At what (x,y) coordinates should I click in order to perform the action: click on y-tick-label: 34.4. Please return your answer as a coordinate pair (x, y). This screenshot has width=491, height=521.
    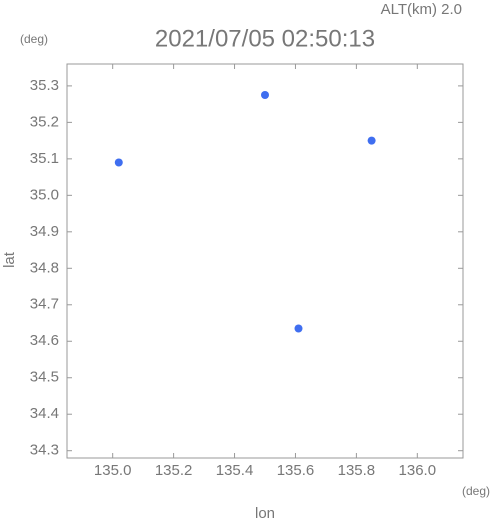
    Looking at the image, I should click on (44, 413).